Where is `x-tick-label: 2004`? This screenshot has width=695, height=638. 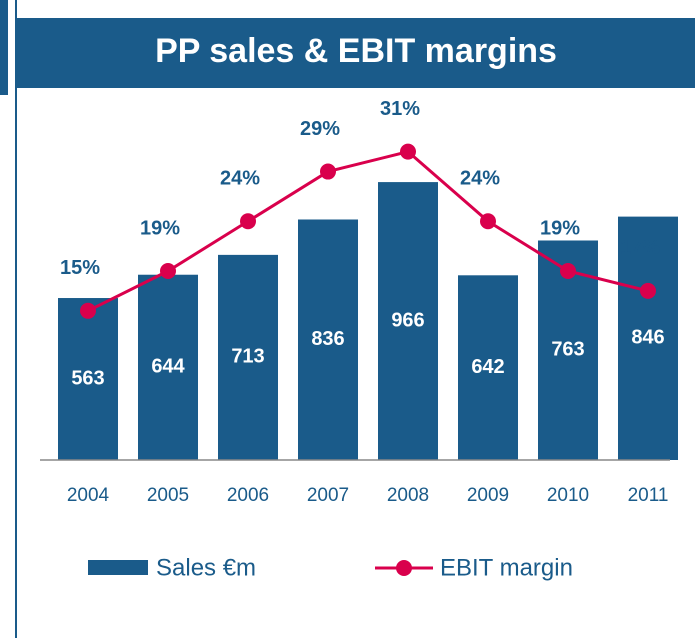
x-tick-label: 2004 is located at coordinates (88, 495).